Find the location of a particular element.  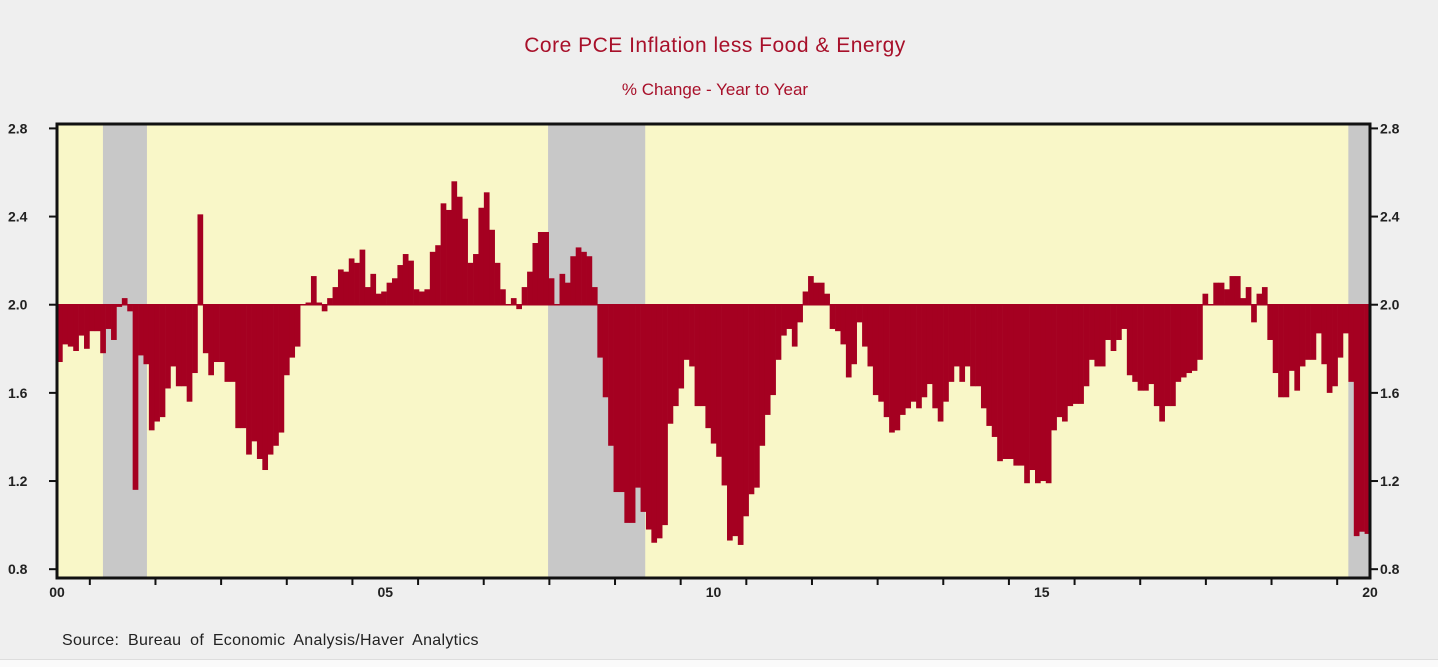

y-tick-label-left: 1.6 is located at coordinates (18, 393).